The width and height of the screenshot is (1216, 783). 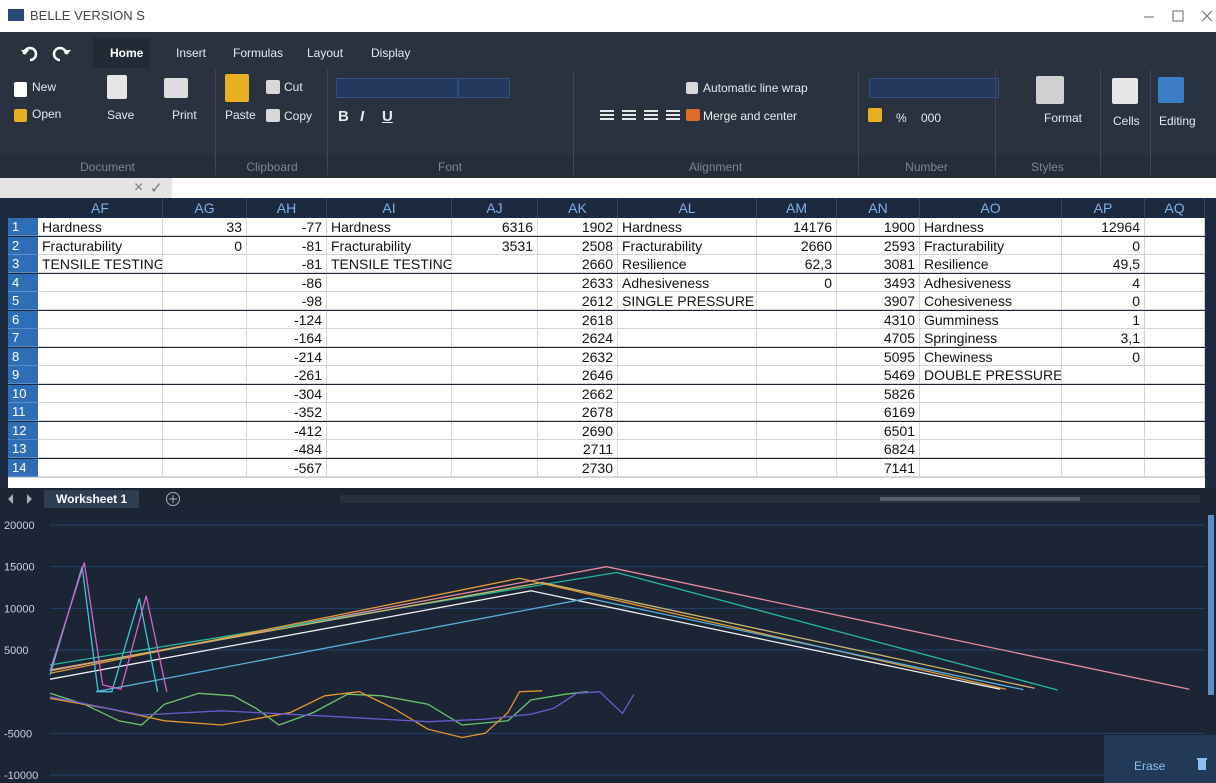 What do you see at coordinates (1103, 208) in the screenshot?
I see `column-header: AP` at bounding box center [1103, 208].